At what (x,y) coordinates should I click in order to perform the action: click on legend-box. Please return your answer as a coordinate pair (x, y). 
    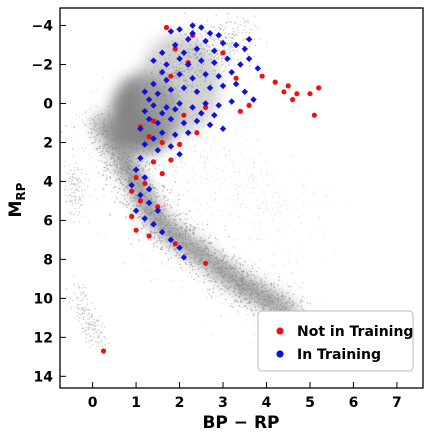
    Looking at the image, I should click on (335, 341).